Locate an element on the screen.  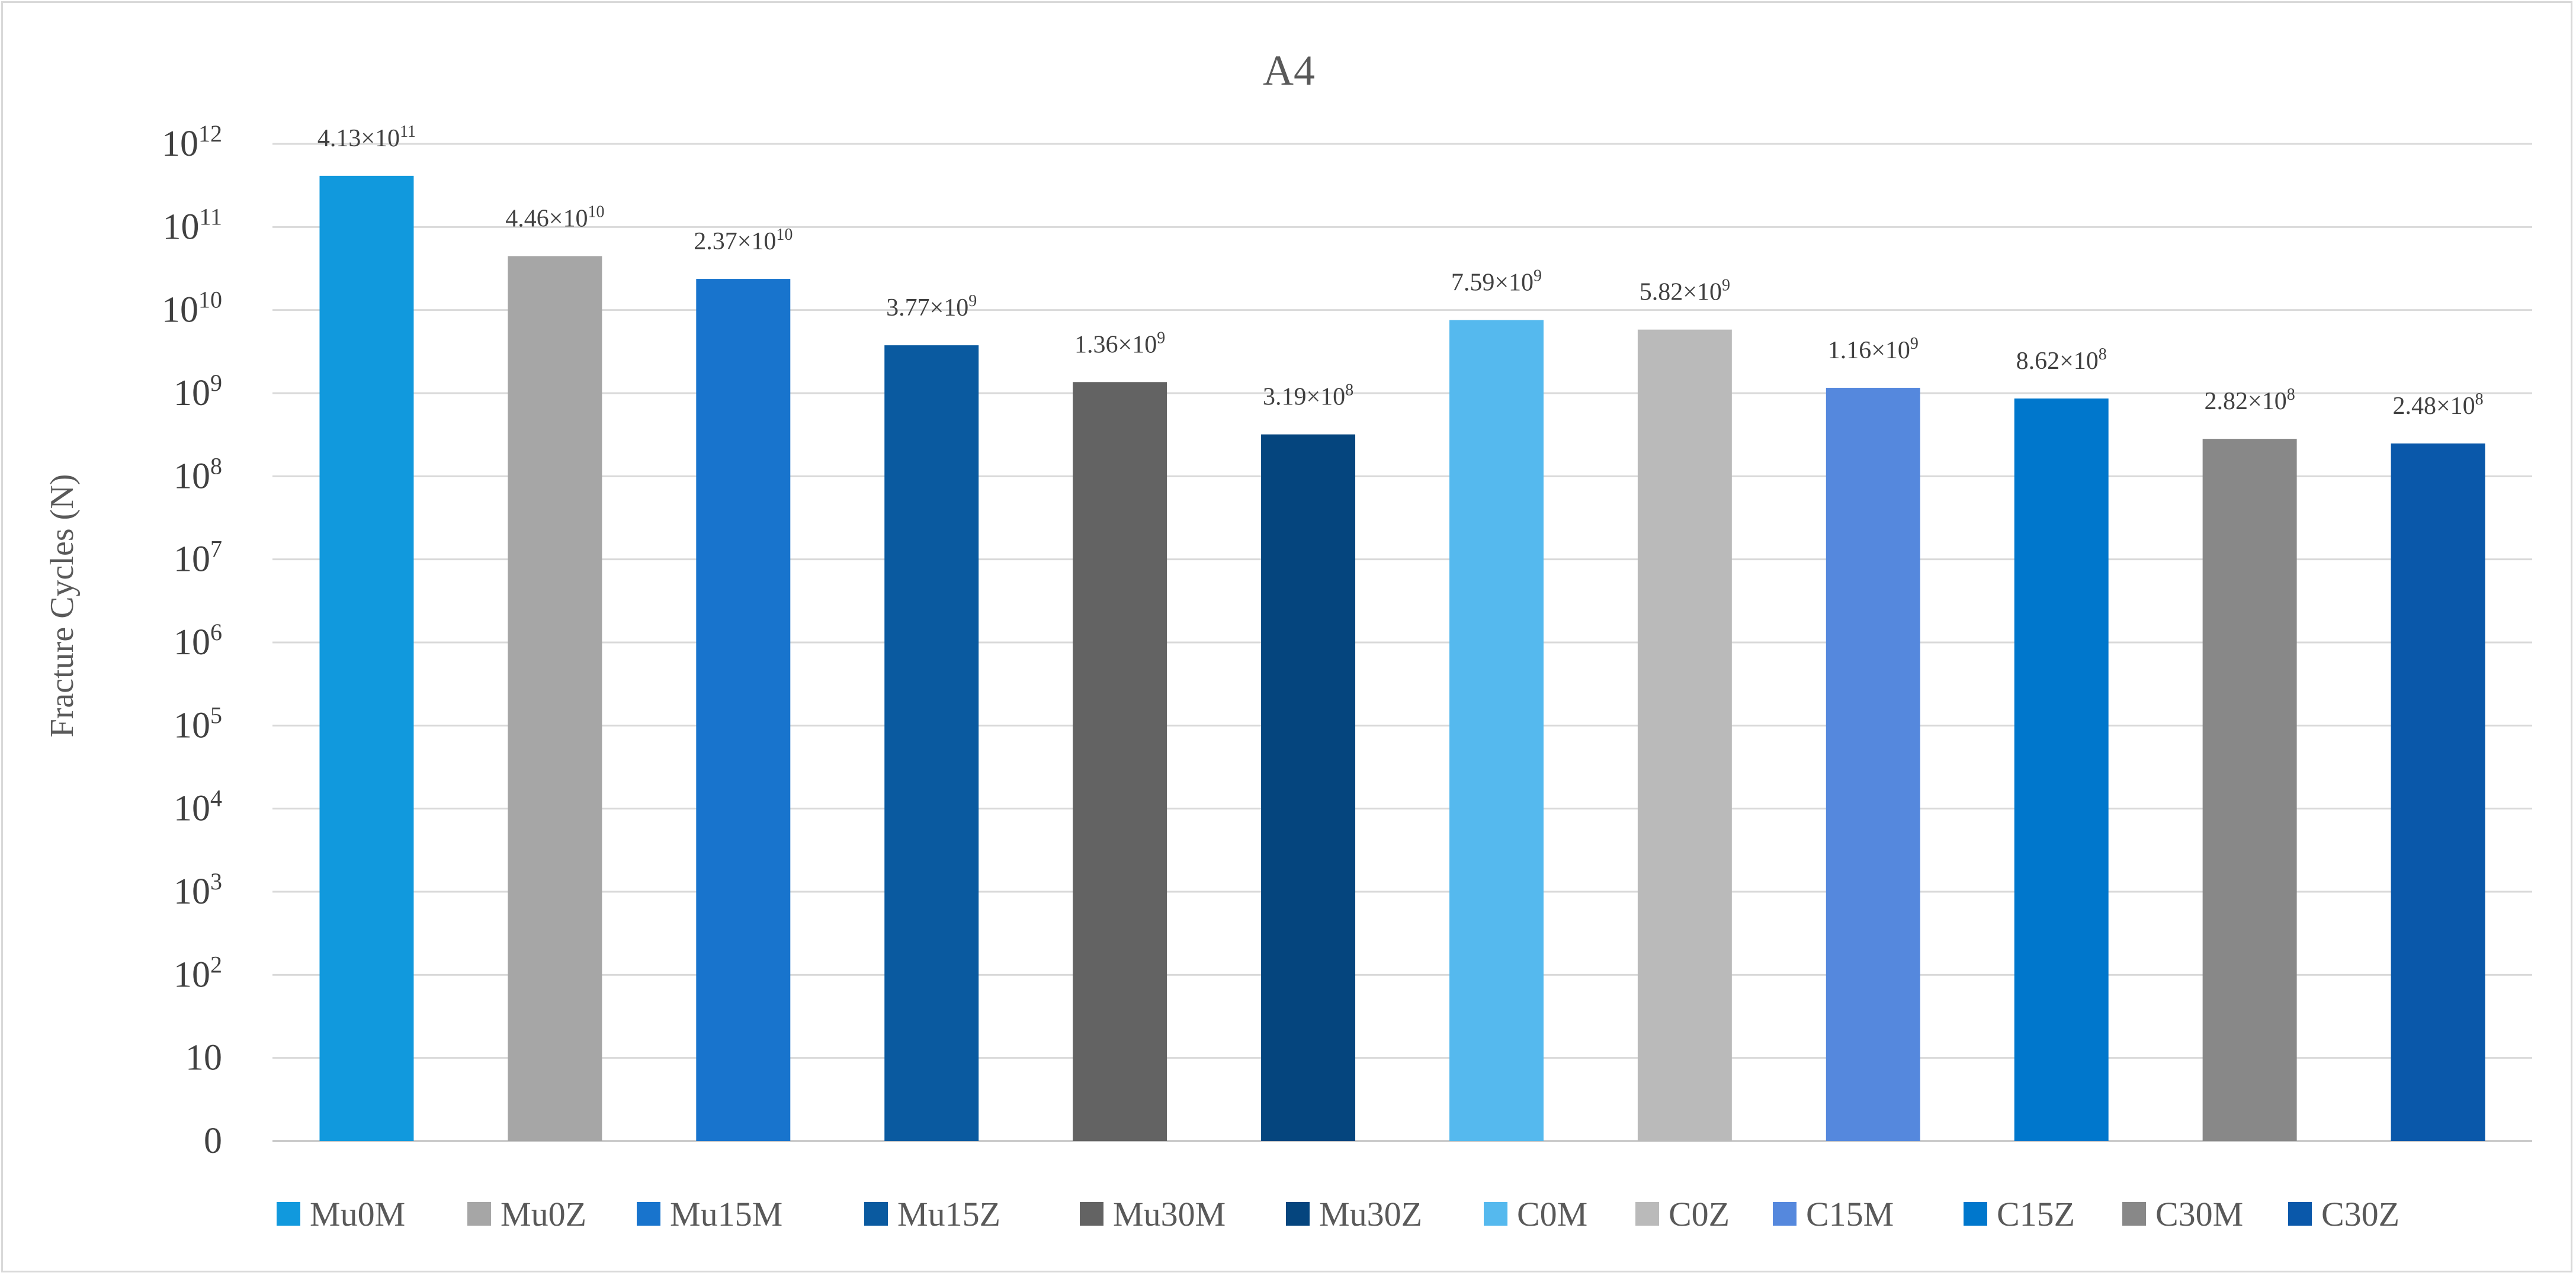
data-label-mantissa: 4.46×10 is located at coordinates (546, 219).